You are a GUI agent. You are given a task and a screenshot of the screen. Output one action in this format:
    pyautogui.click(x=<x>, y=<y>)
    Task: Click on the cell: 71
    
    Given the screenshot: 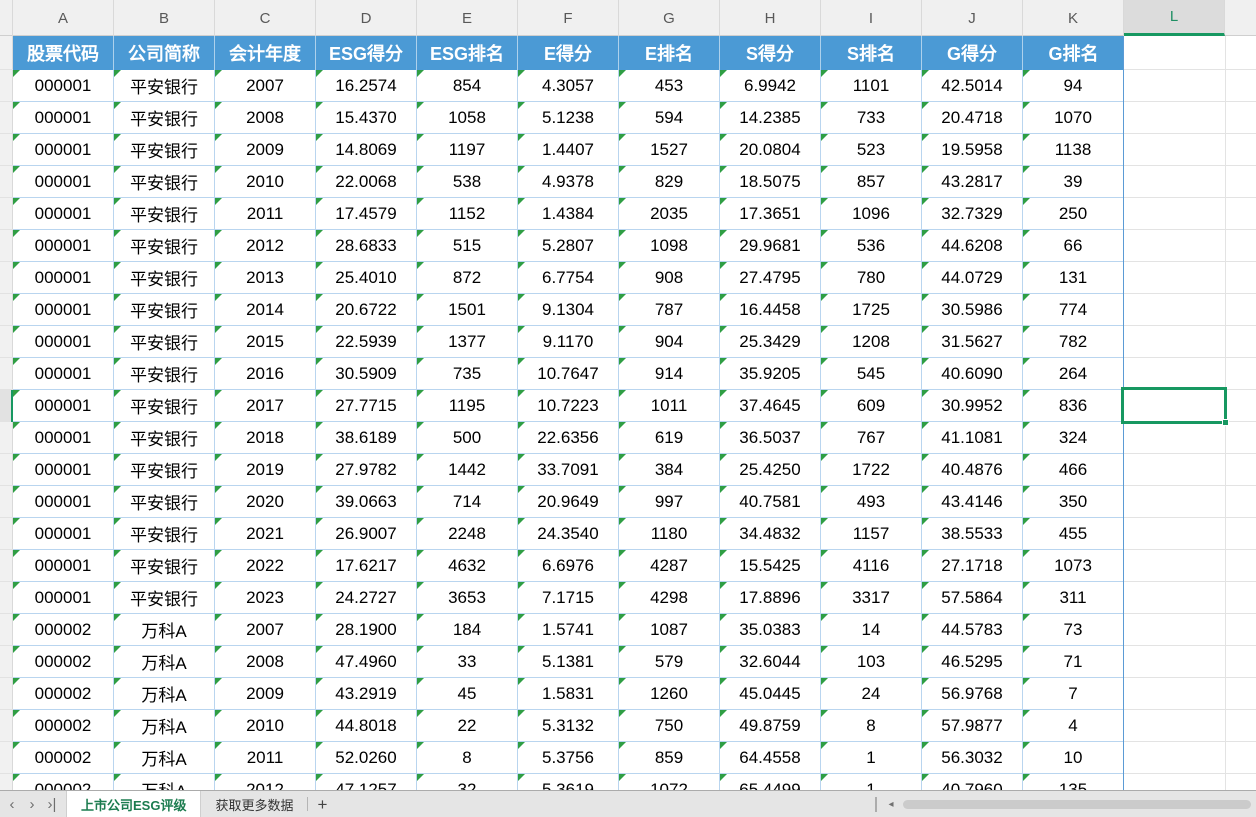 What is the action you would take?
    pyautogui.click(x=1073, y=662)
    